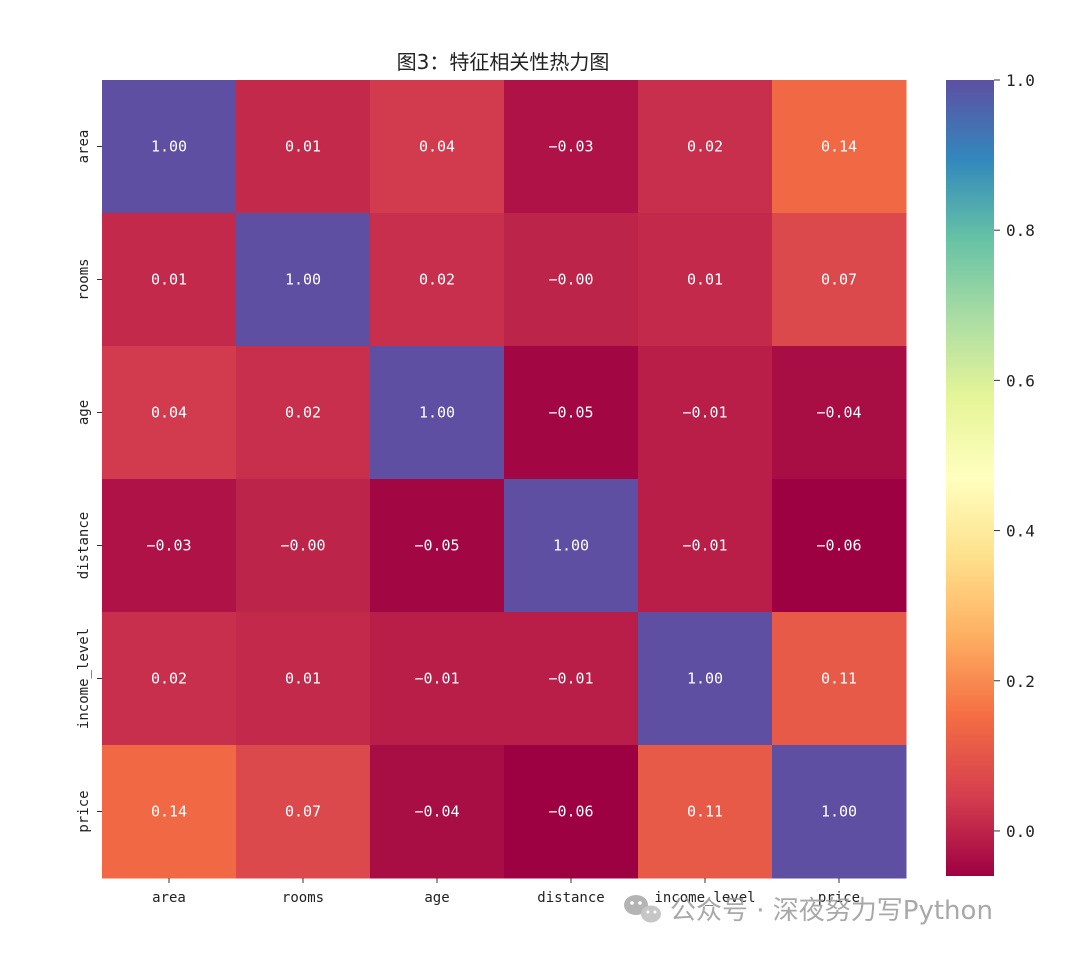  What do you see at coordinates (839, 898) in the screenshot?
I see `x-tick-label: price` at bounding box center [839, 898].